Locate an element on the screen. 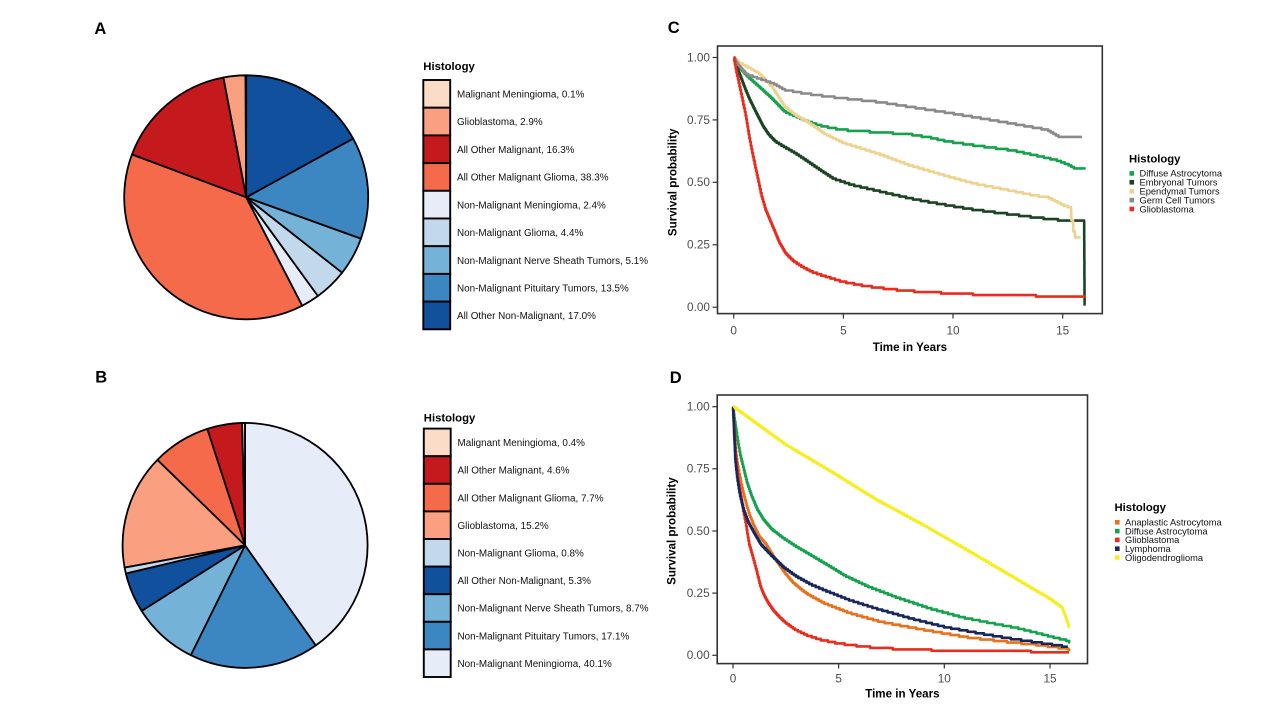 The image size is (1280, 725). svg-text: A is located at coordinates (100, 29).